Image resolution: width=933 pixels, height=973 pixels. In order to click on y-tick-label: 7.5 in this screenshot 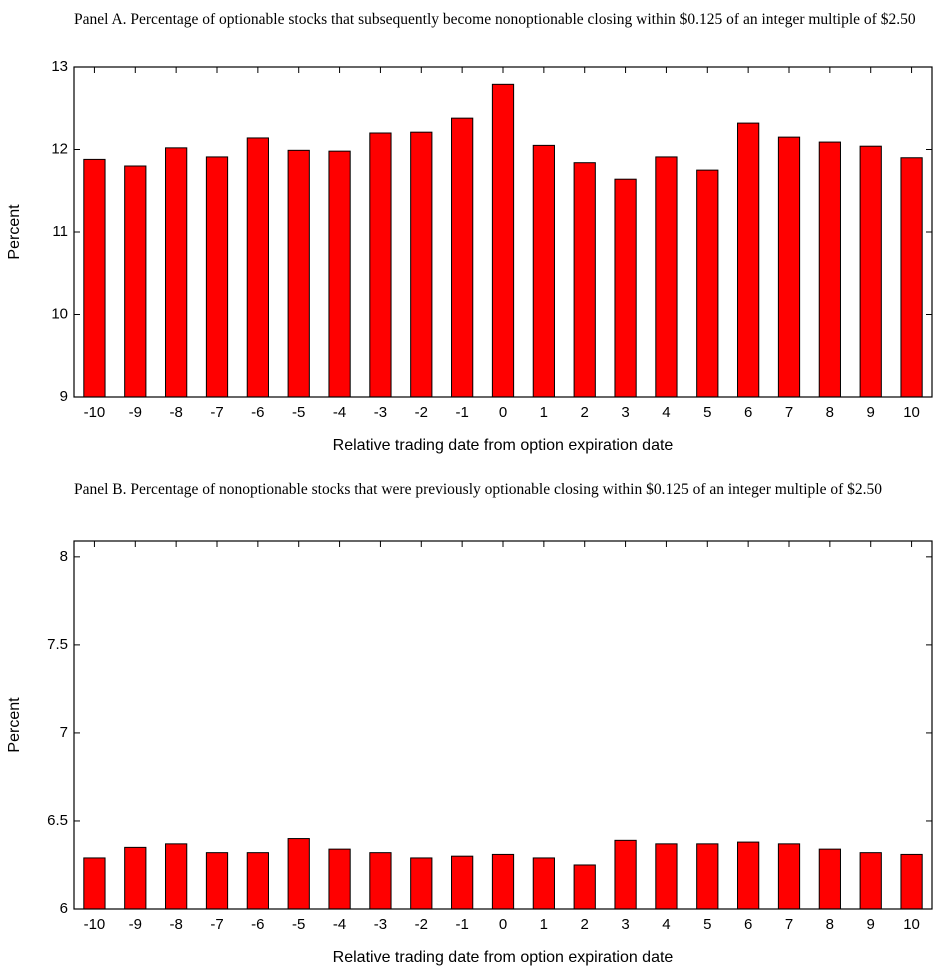, I will do `click(57, 644)`.